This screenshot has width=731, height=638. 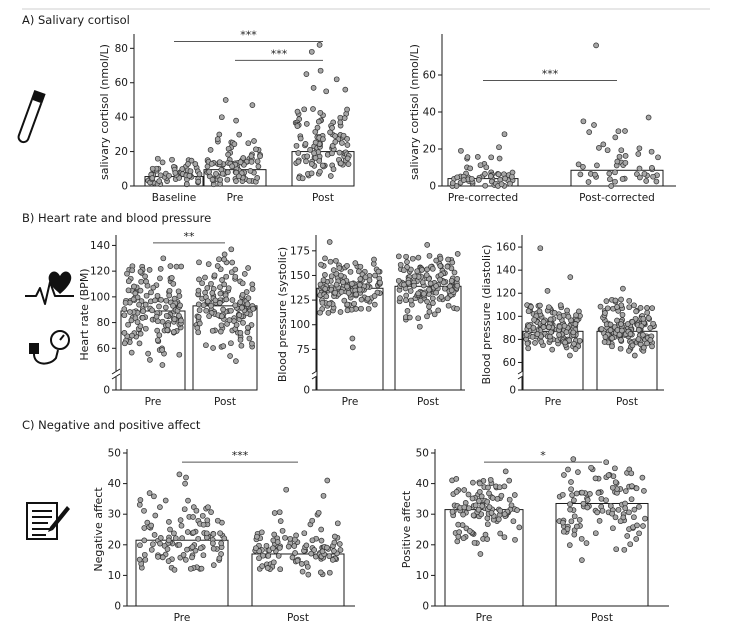 What do you see at coordinates (121, 49) in the screenshot?
I see `y-tick-label: 80` at bounding box center [121, 49].